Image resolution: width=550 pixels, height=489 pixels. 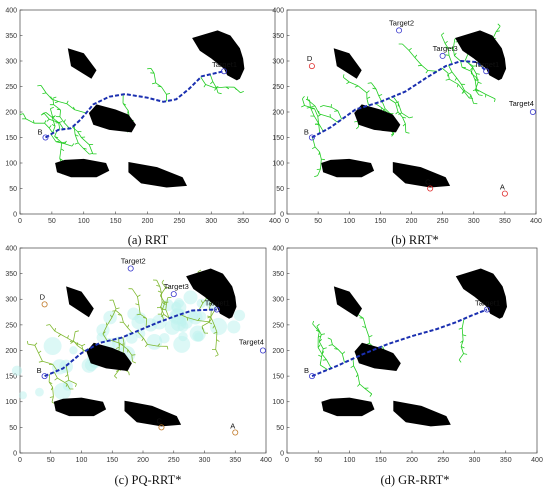 What do you see at coordinates (318, 221) in the screenshot?
I see `x-tick-label: 50` at bounding box center [318, 221].